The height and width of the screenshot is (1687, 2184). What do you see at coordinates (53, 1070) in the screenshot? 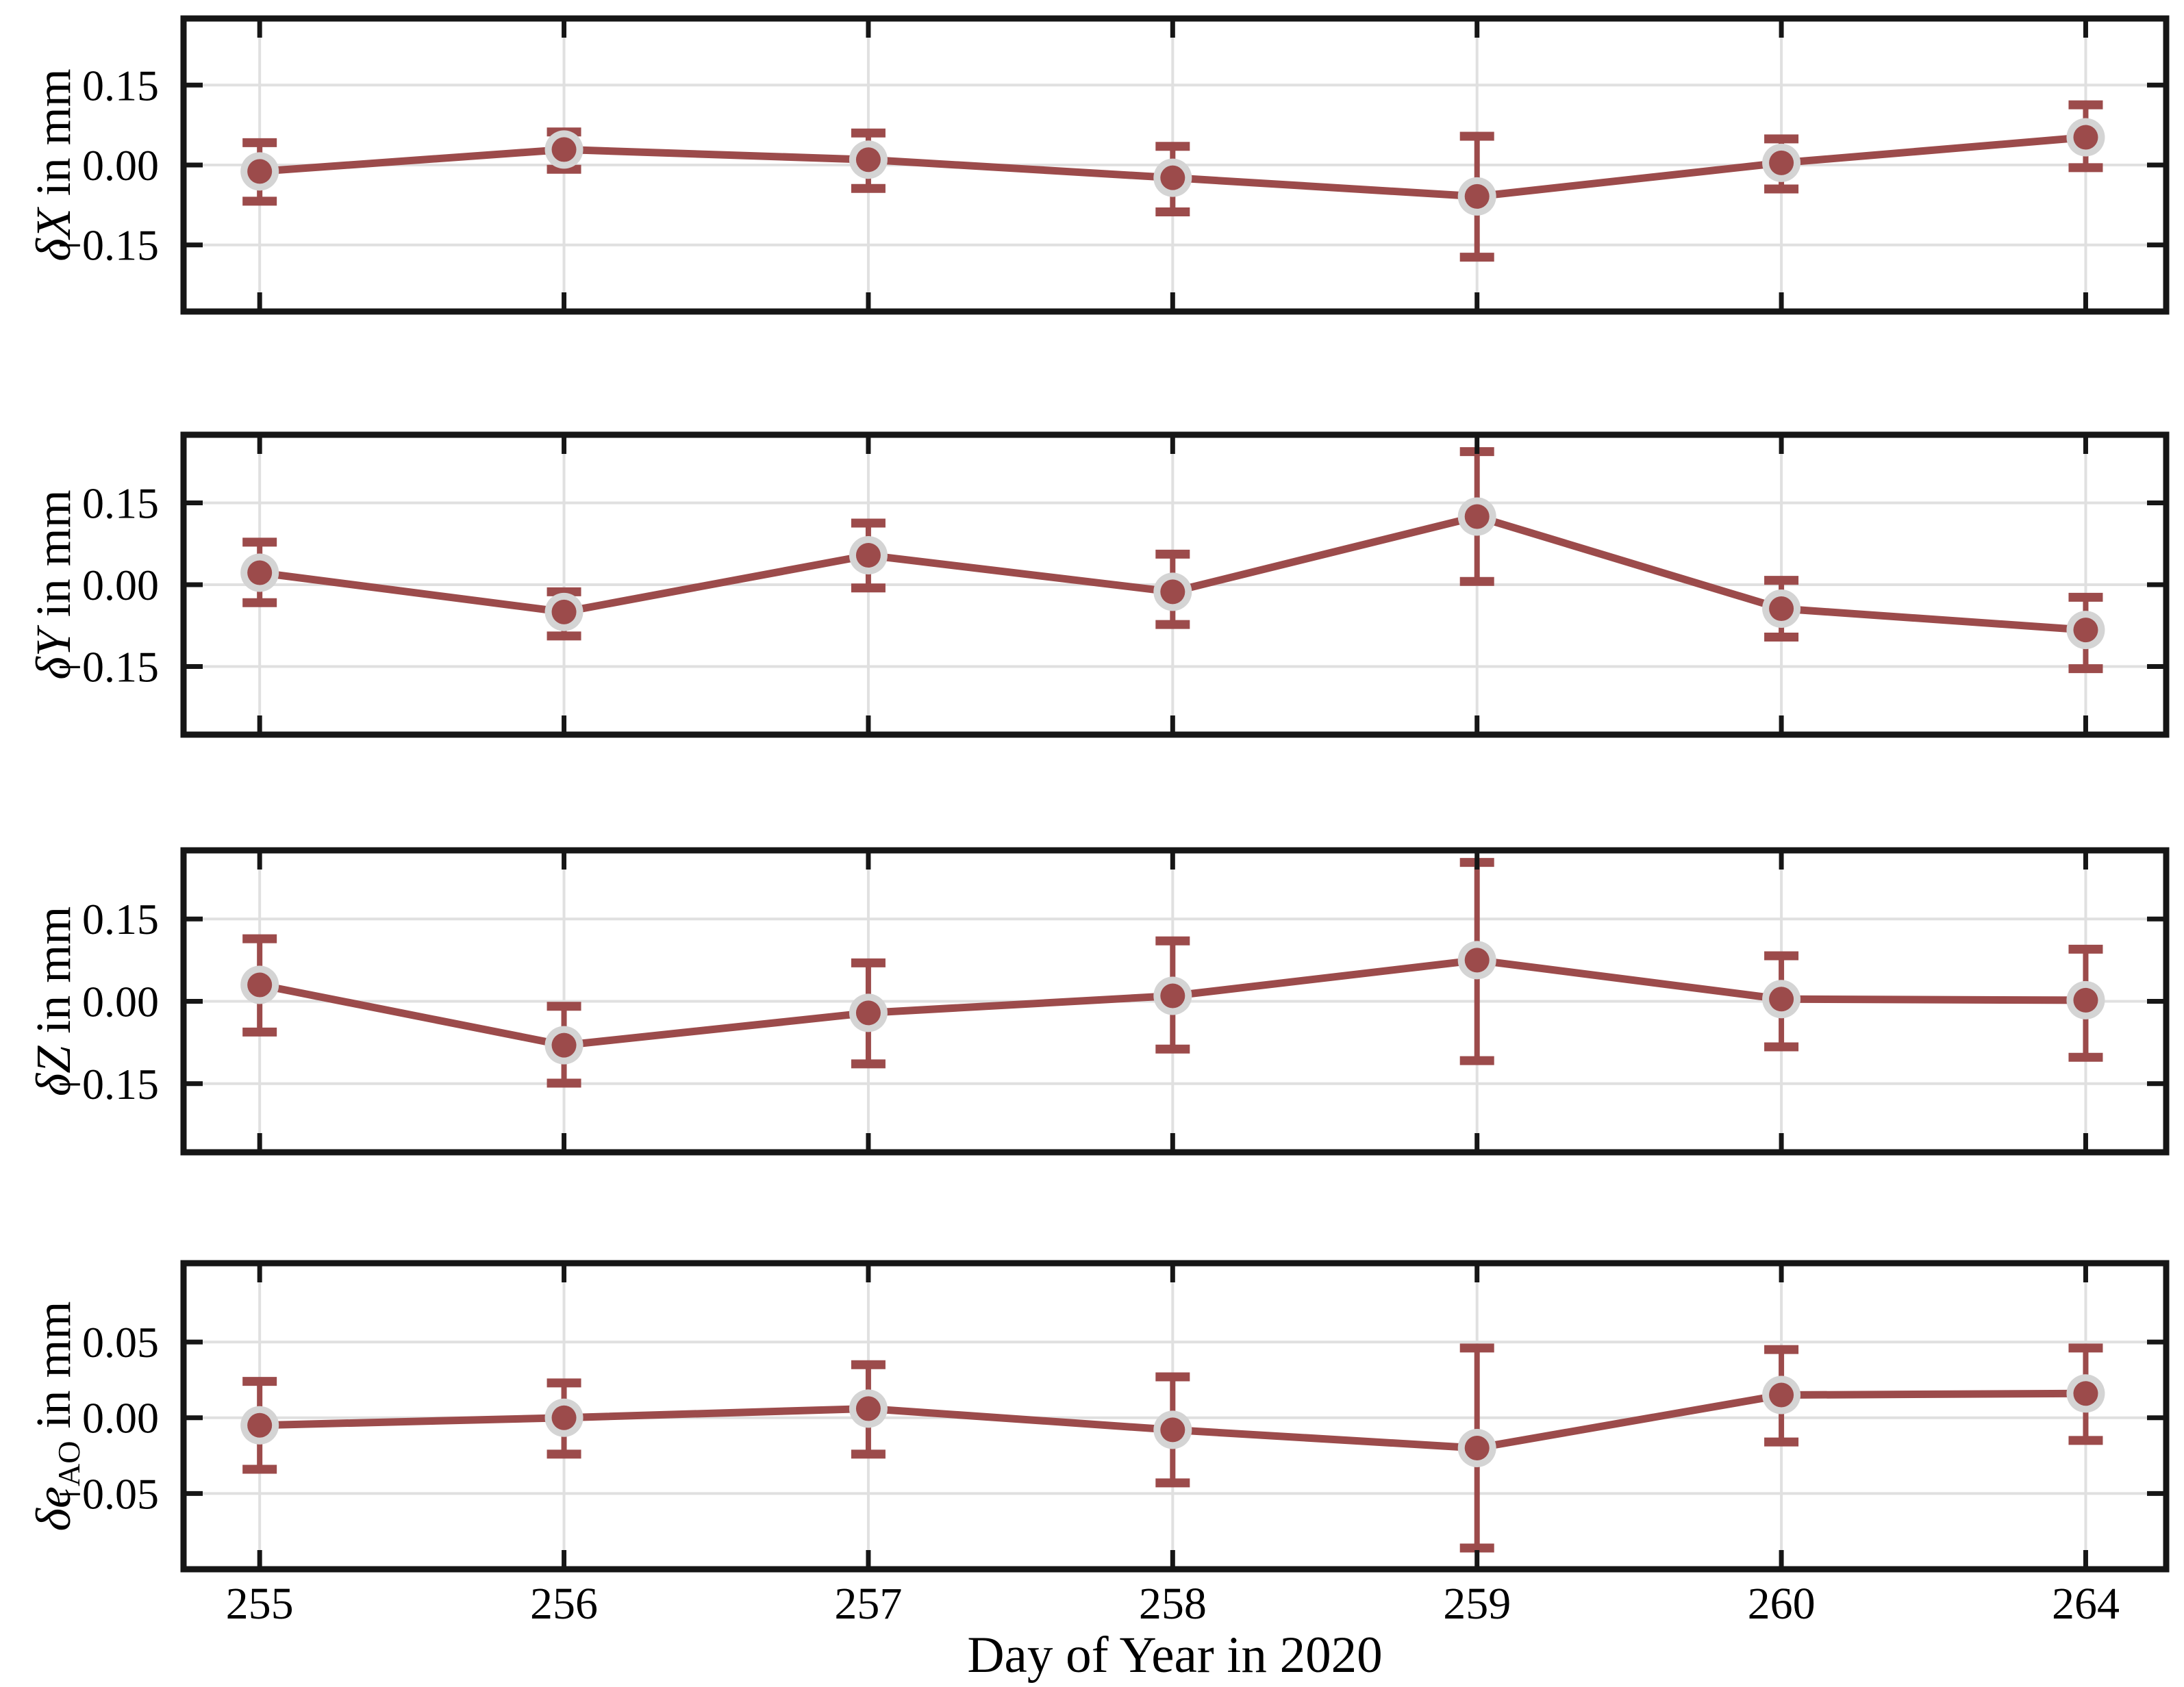
I see `y-axis-label-var: δZ` at bounding box center [53, 1070].